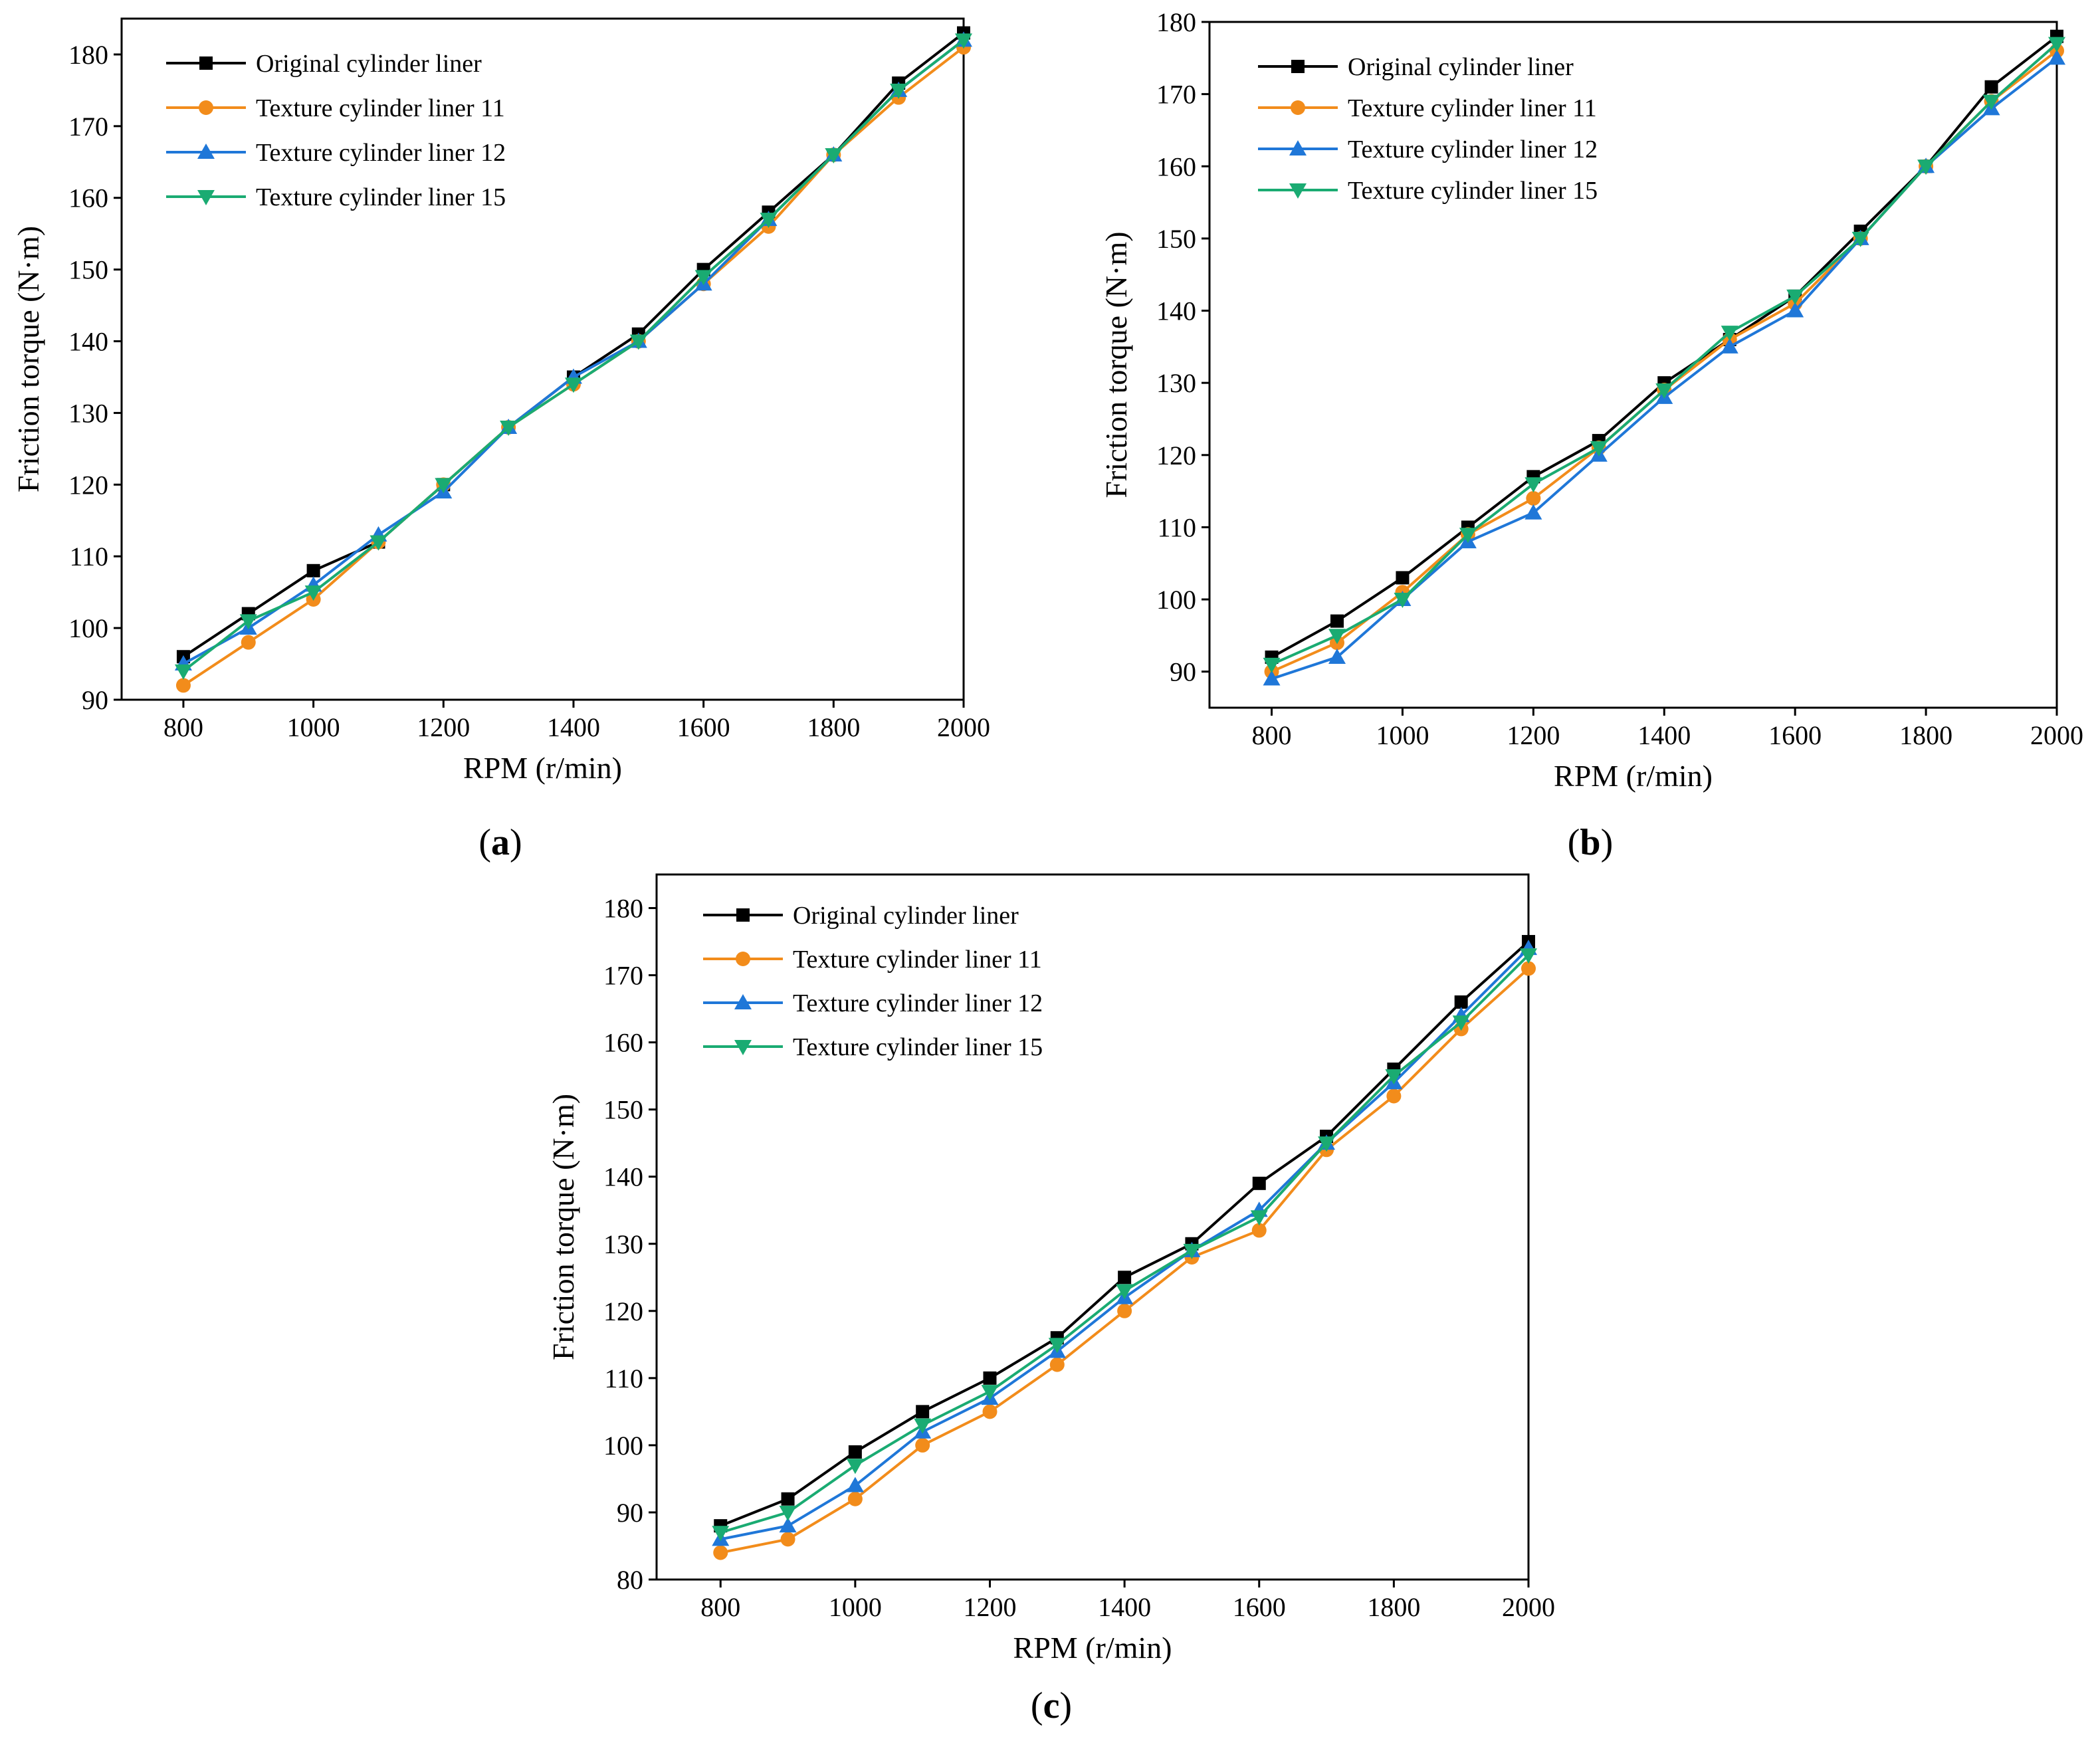  What do you see at coordinates (1124, 1607) in the screenshot?
I see `x-tick-label: 1400` at bounding box center [1124, 1607].